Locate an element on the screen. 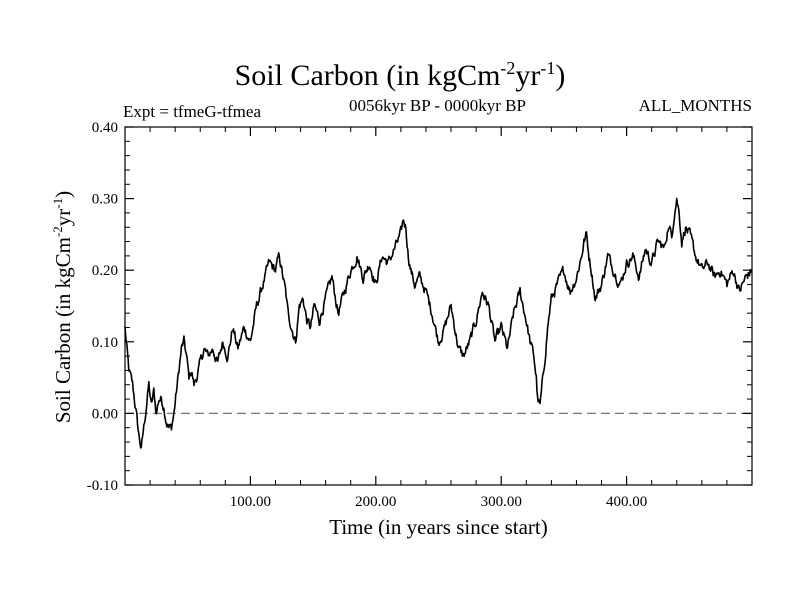  title-exponent-2: -1 is located at coordinates (548, 68).